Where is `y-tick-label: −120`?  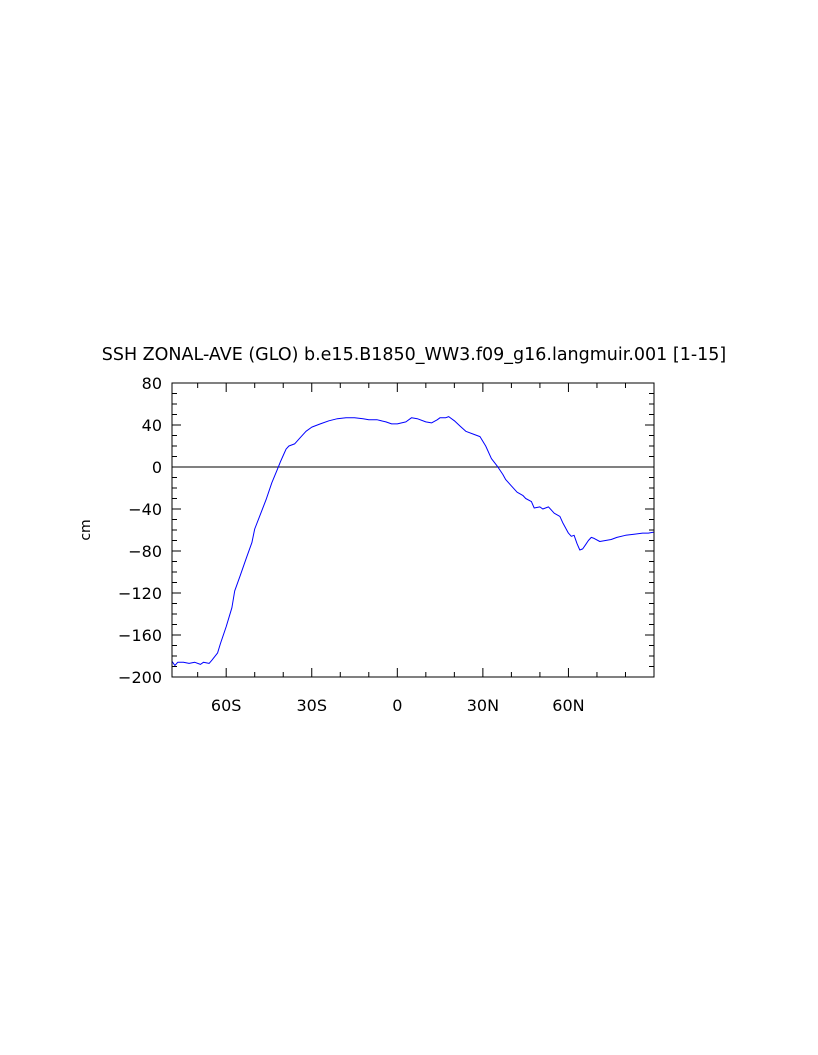 y-tick-label: −120 is located at coordinates (140, 593).